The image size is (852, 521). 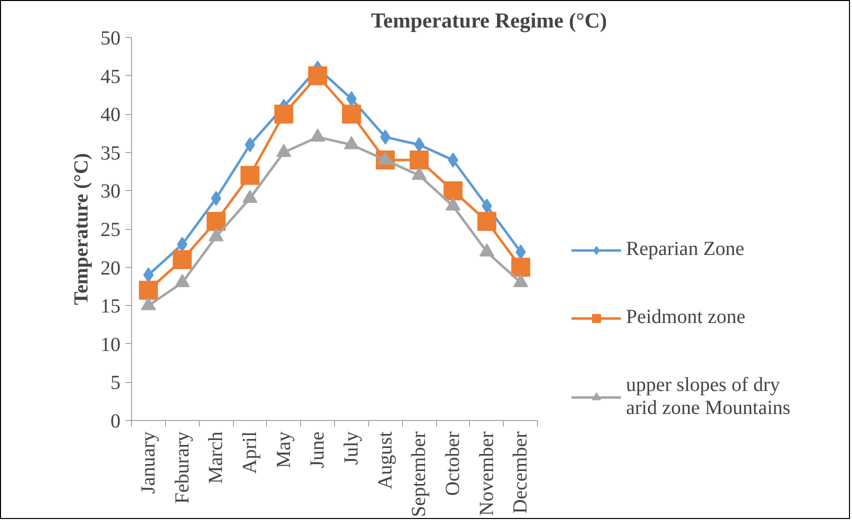 I want to click on y-tick-label: 10, so click(x=110, y=345).